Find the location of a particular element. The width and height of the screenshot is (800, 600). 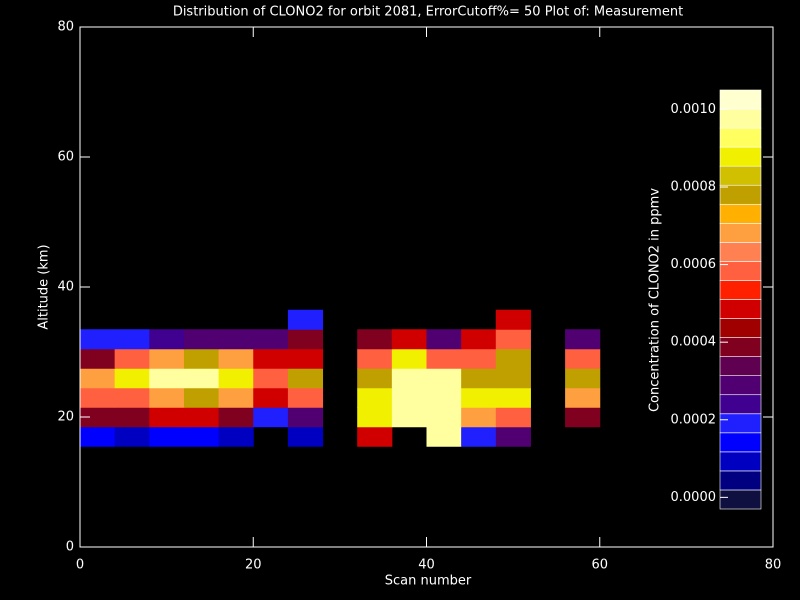

y-tick-label: 0 is located at coordinates (70, 547).